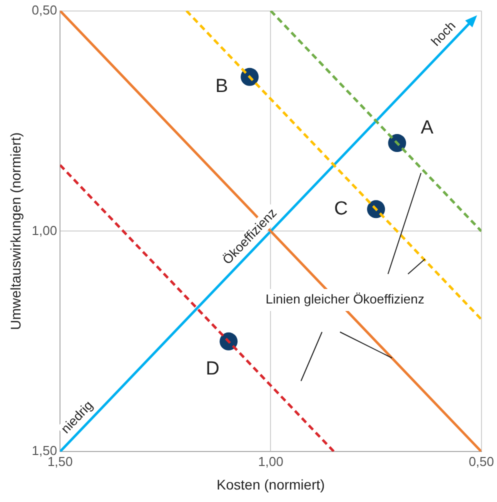 The height and width of the screenshot is (502, 497). What do you see at coordinates (341, 209) in the screenshot?
I see `annotation: C` at bounding box center [341, 209].